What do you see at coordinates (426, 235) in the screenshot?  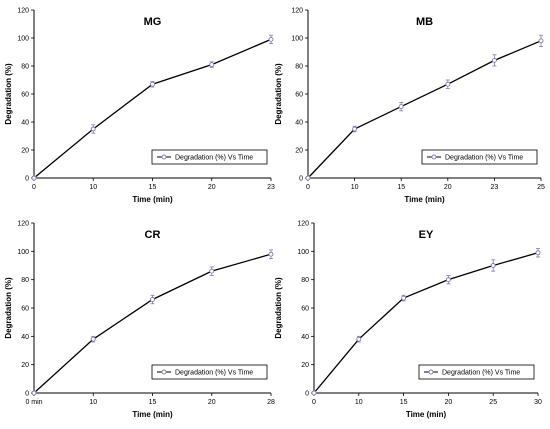 I see `chart-title: EY` at bounding box center [426, 235].